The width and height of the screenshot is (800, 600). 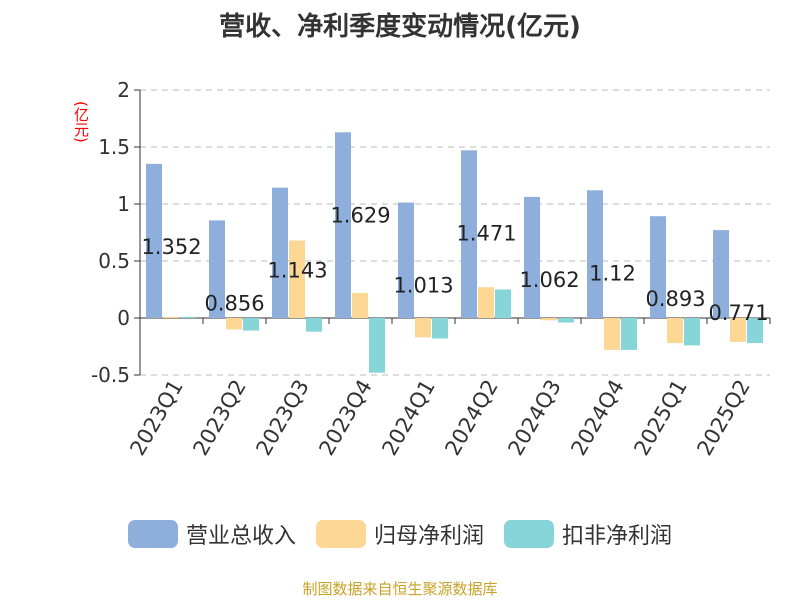 What do you see at coordinates (114, 147) in the screenshot?
I see `y-tick-label: 1.5` at bounding box center [114, 147].